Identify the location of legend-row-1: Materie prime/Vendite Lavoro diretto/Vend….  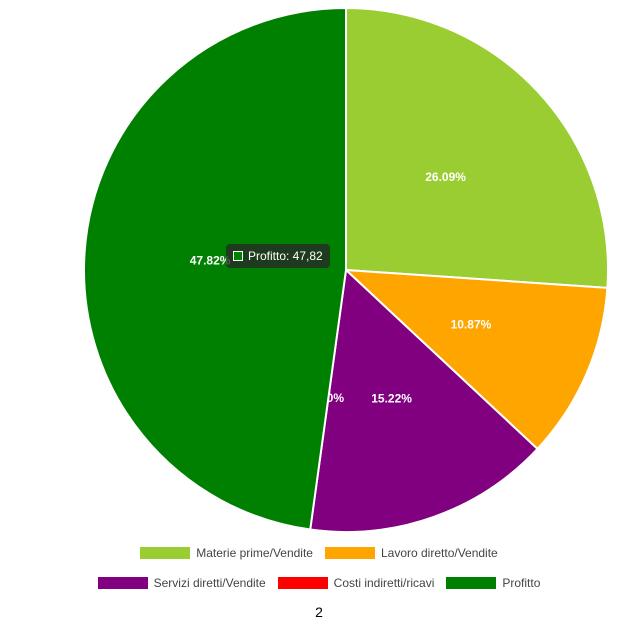
(319, 553).